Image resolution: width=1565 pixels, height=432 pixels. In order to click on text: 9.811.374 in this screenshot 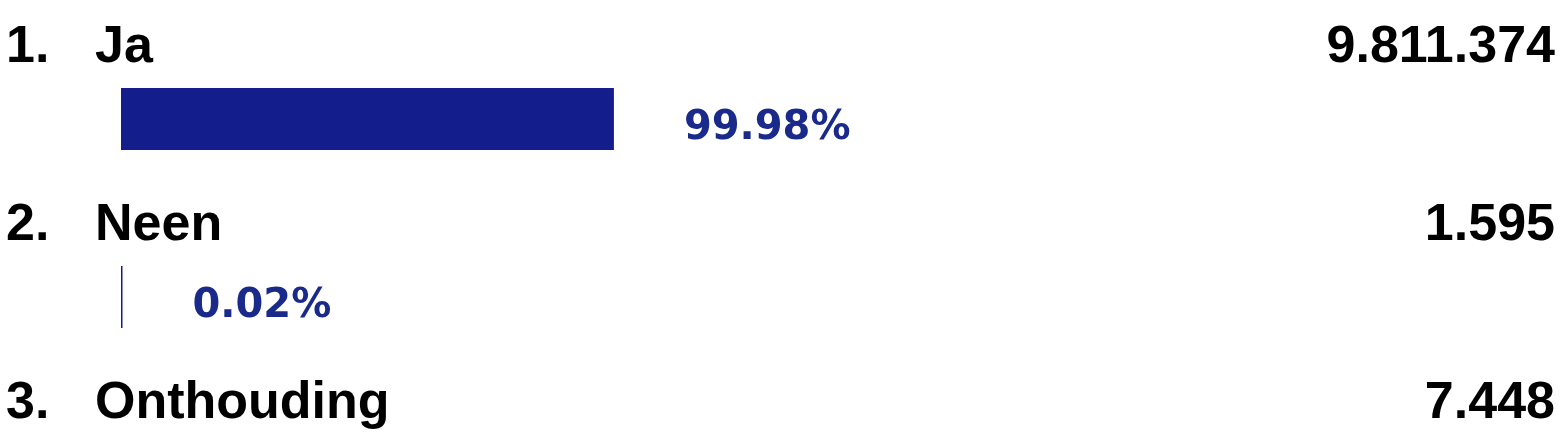, I will do `click(1441, 44)`.